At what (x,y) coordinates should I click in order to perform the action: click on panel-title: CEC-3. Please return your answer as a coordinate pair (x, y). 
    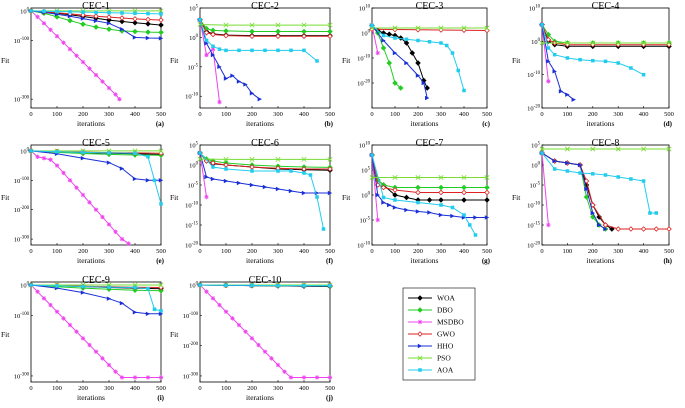
    Looking at the image, I should click on (430, 6).